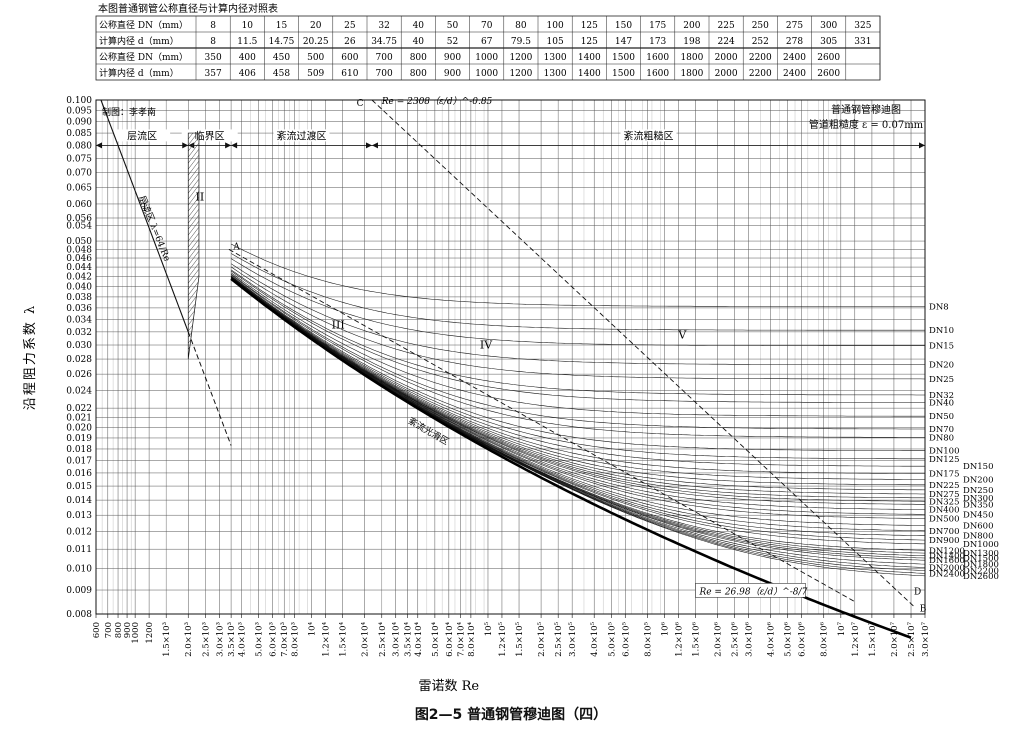  What do you see at coordinates (384, 42) in the screenshot?
I see `table-cell: 34.75` at bounding box center [384, 42].